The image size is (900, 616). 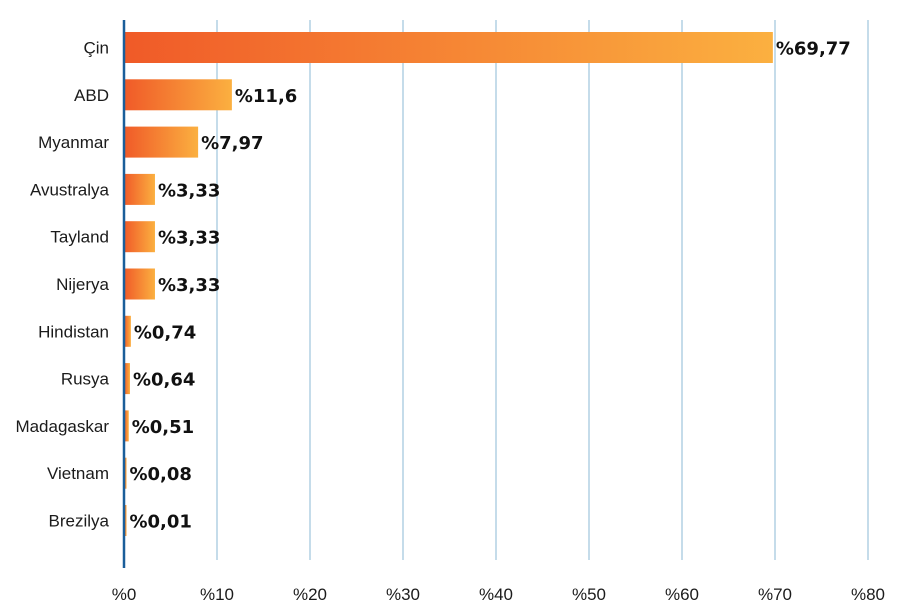 What do you see at coordinates (813, 49) in the screenshot?
I see `value-label: %69,77` at bounding box center [813, 49].